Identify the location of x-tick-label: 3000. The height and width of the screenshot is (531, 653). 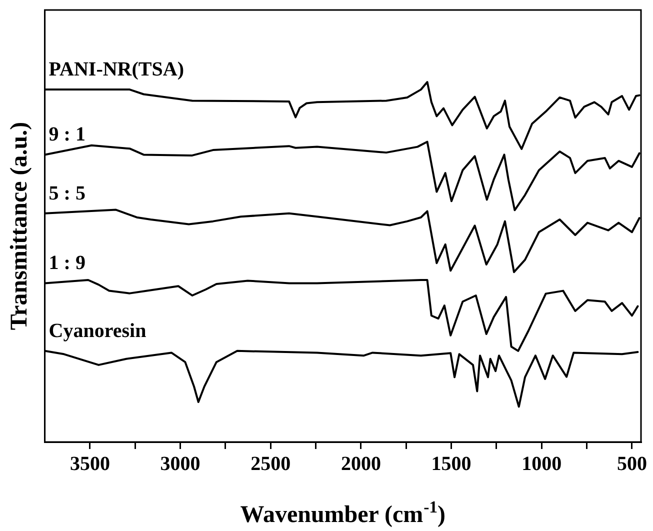
(180, 464).